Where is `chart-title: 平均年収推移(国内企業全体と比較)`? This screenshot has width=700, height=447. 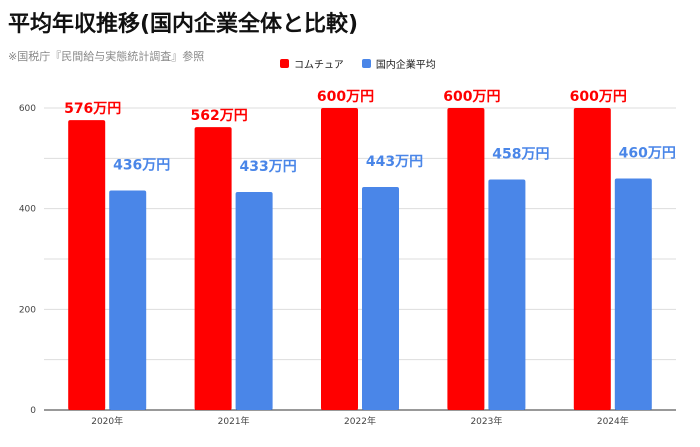
chart-title: 平均年収推移(国内企業全体と比較) is located at coordinates (183, 24).